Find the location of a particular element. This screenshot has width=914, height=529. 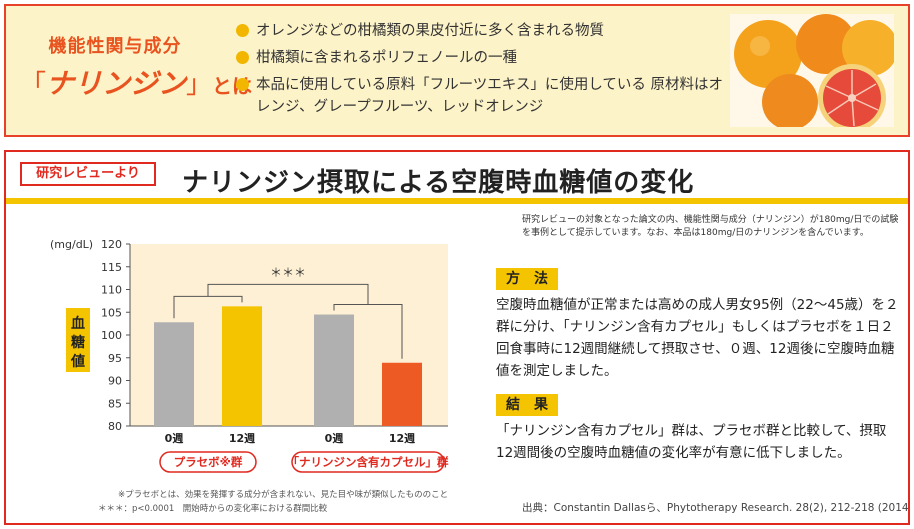

intro-bullet: 柑橘類に含まれるポリフェノールの一種 is located at coordinates (484, 58).